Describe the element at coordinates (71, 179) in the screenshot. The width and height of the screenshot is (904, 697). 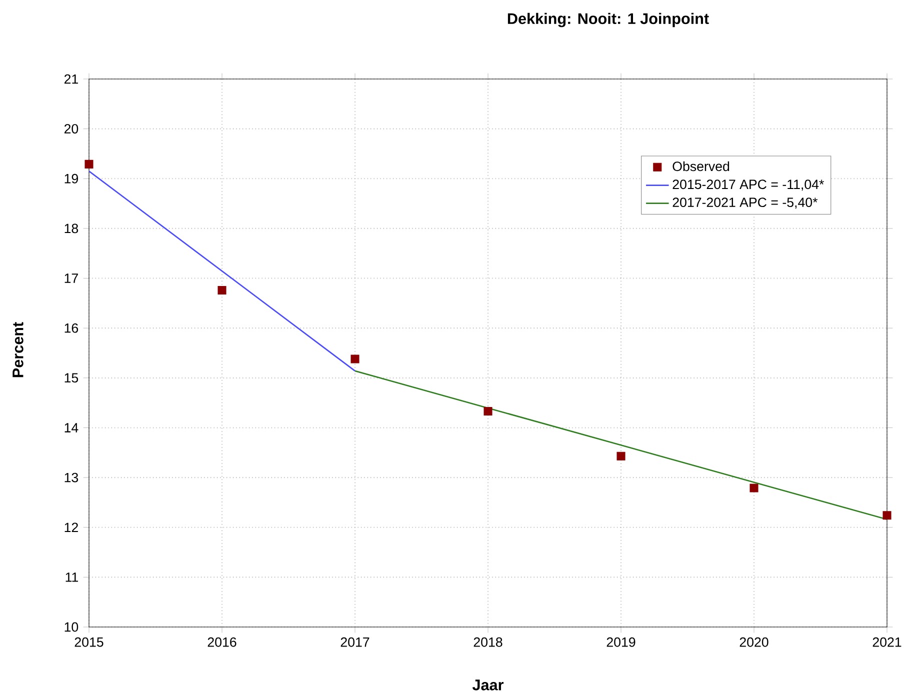
I see `y-tick-label: 19` at that location.